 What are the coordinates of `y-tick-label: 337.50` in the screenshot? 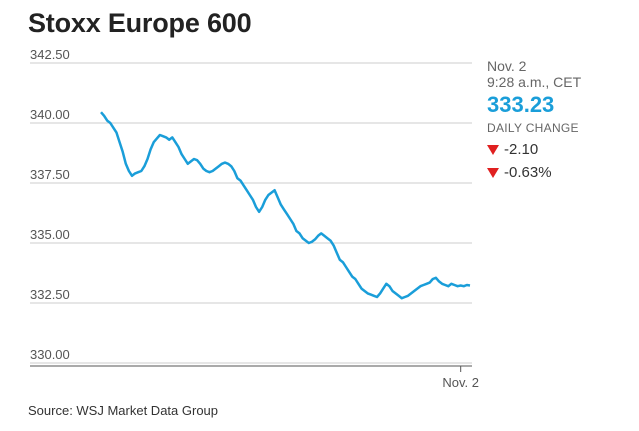 It's located at (50, 174).